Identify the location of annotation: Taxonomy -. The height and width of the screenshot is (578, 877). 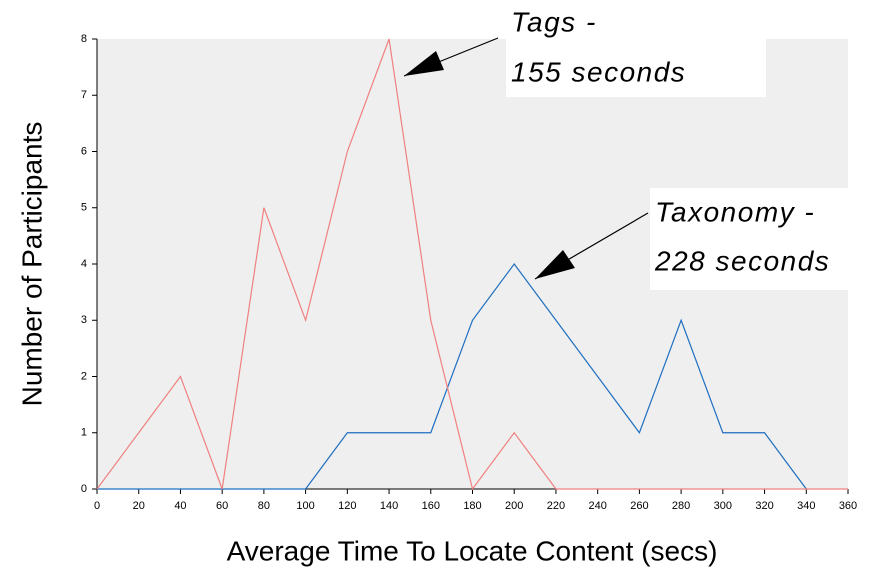
(735, 211).